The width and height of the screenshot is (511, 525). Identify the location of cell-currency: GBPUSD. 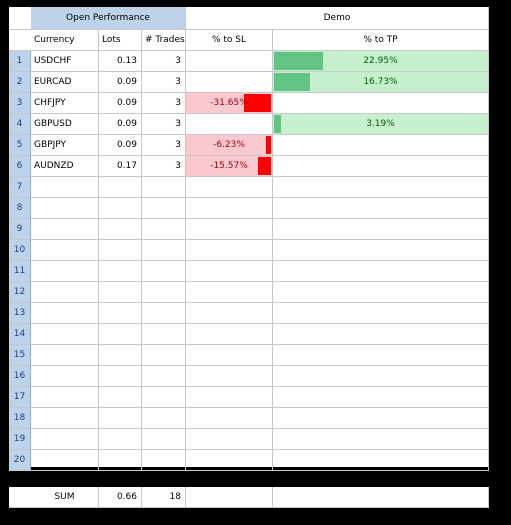
(65, 124).